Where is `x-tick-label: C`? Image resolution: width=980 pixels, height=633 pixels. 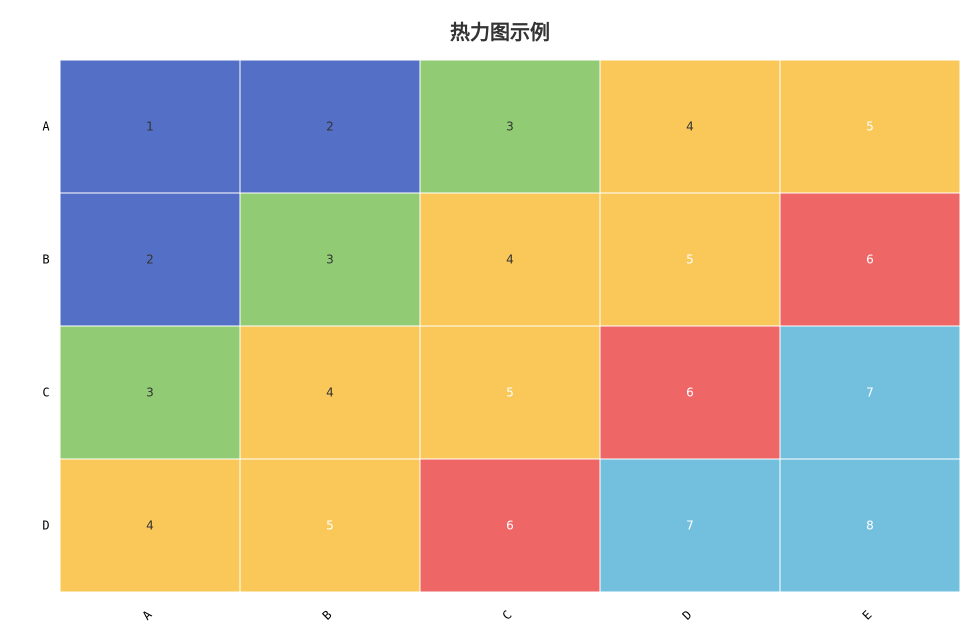
x-tick-label: C is located at coordinates (507, 615).